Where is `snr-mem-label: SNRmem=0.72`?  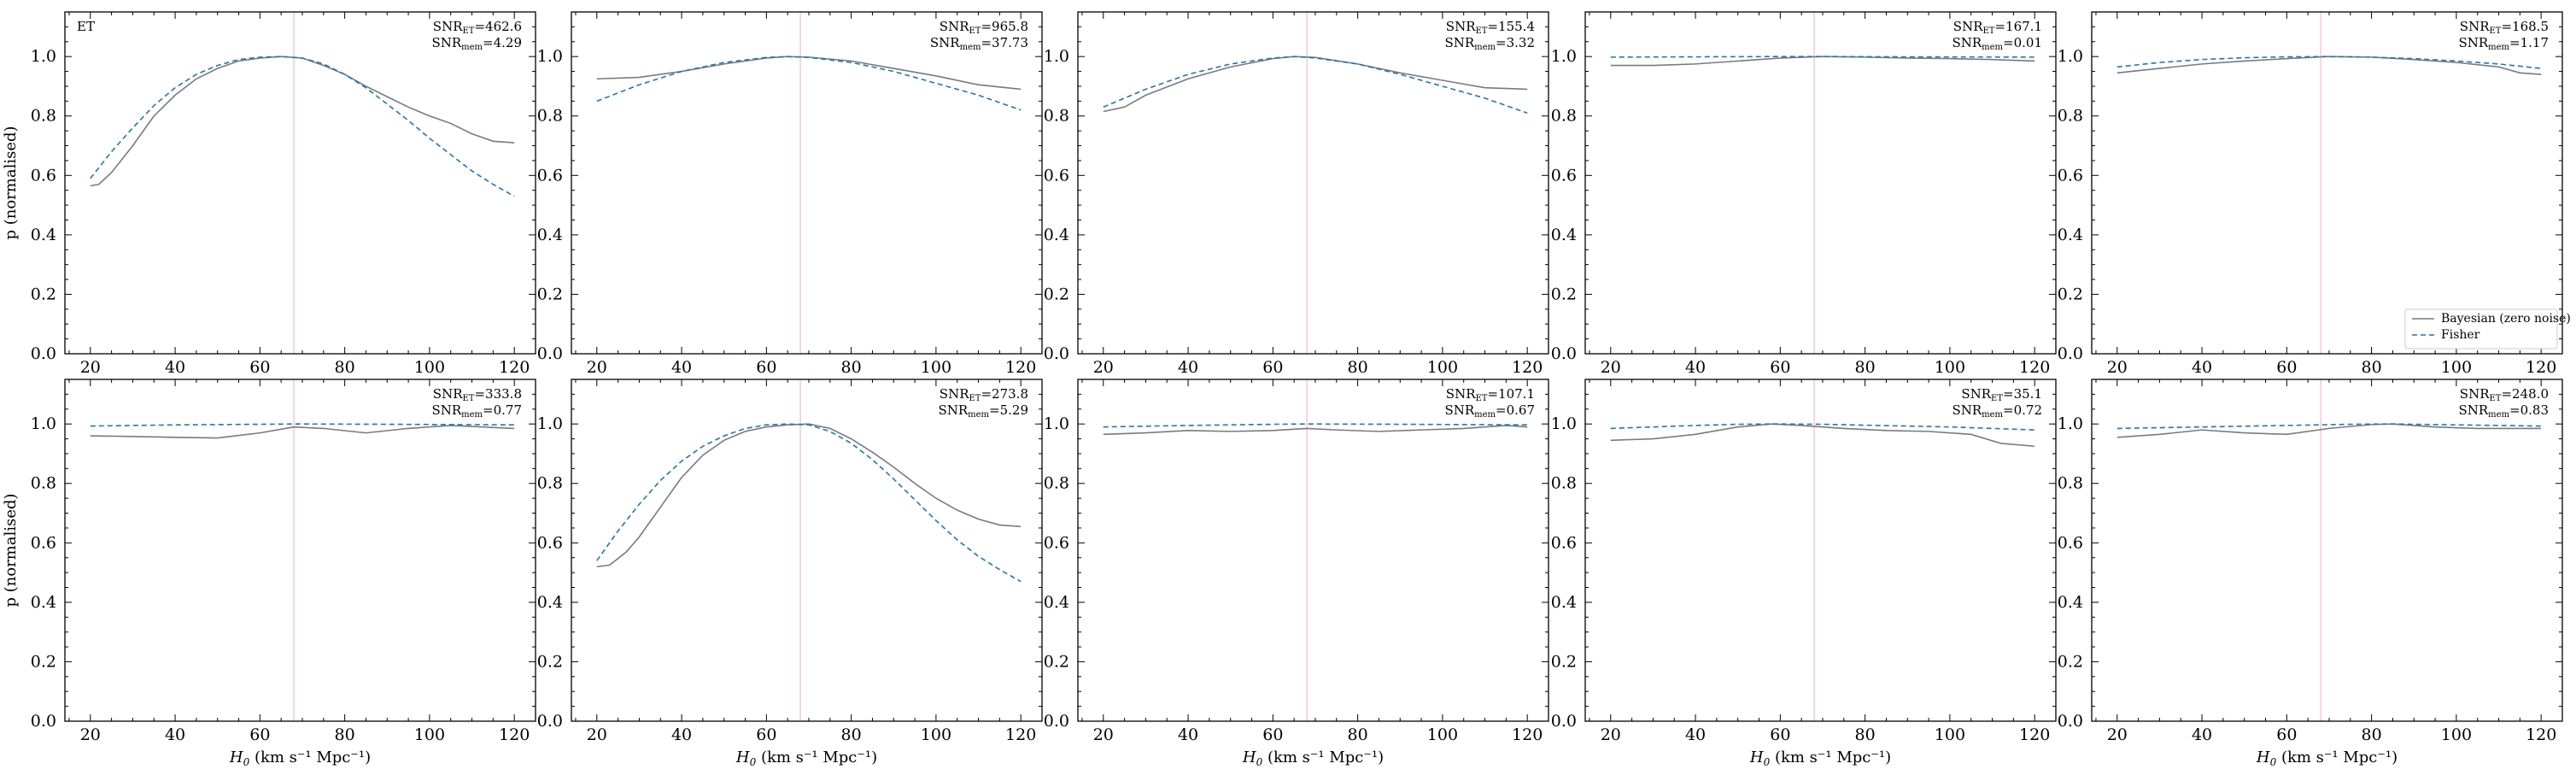 snr-mem-label: SNRmem=0.72 is located at coordinates (1997, 411).